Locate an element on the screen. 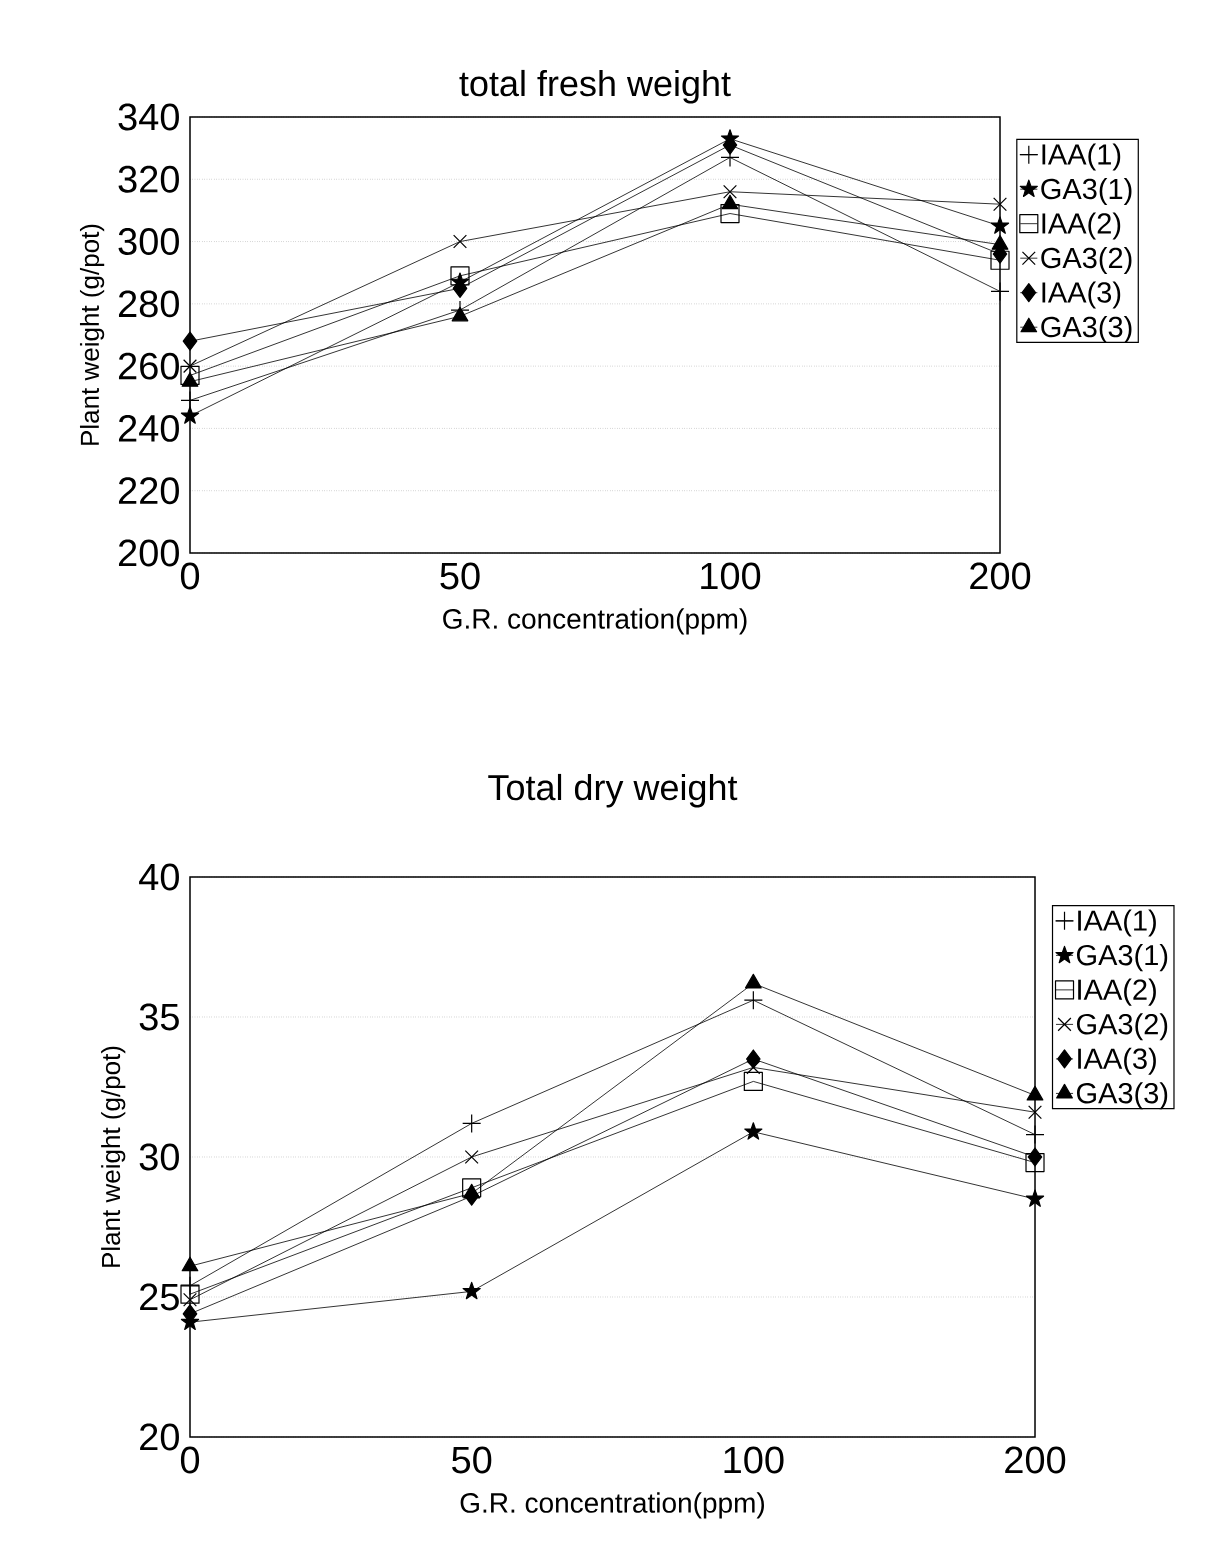 This screenshot has height=1560, width=1227. y-tick-label: 20 is located at coordinates (159, 1437).